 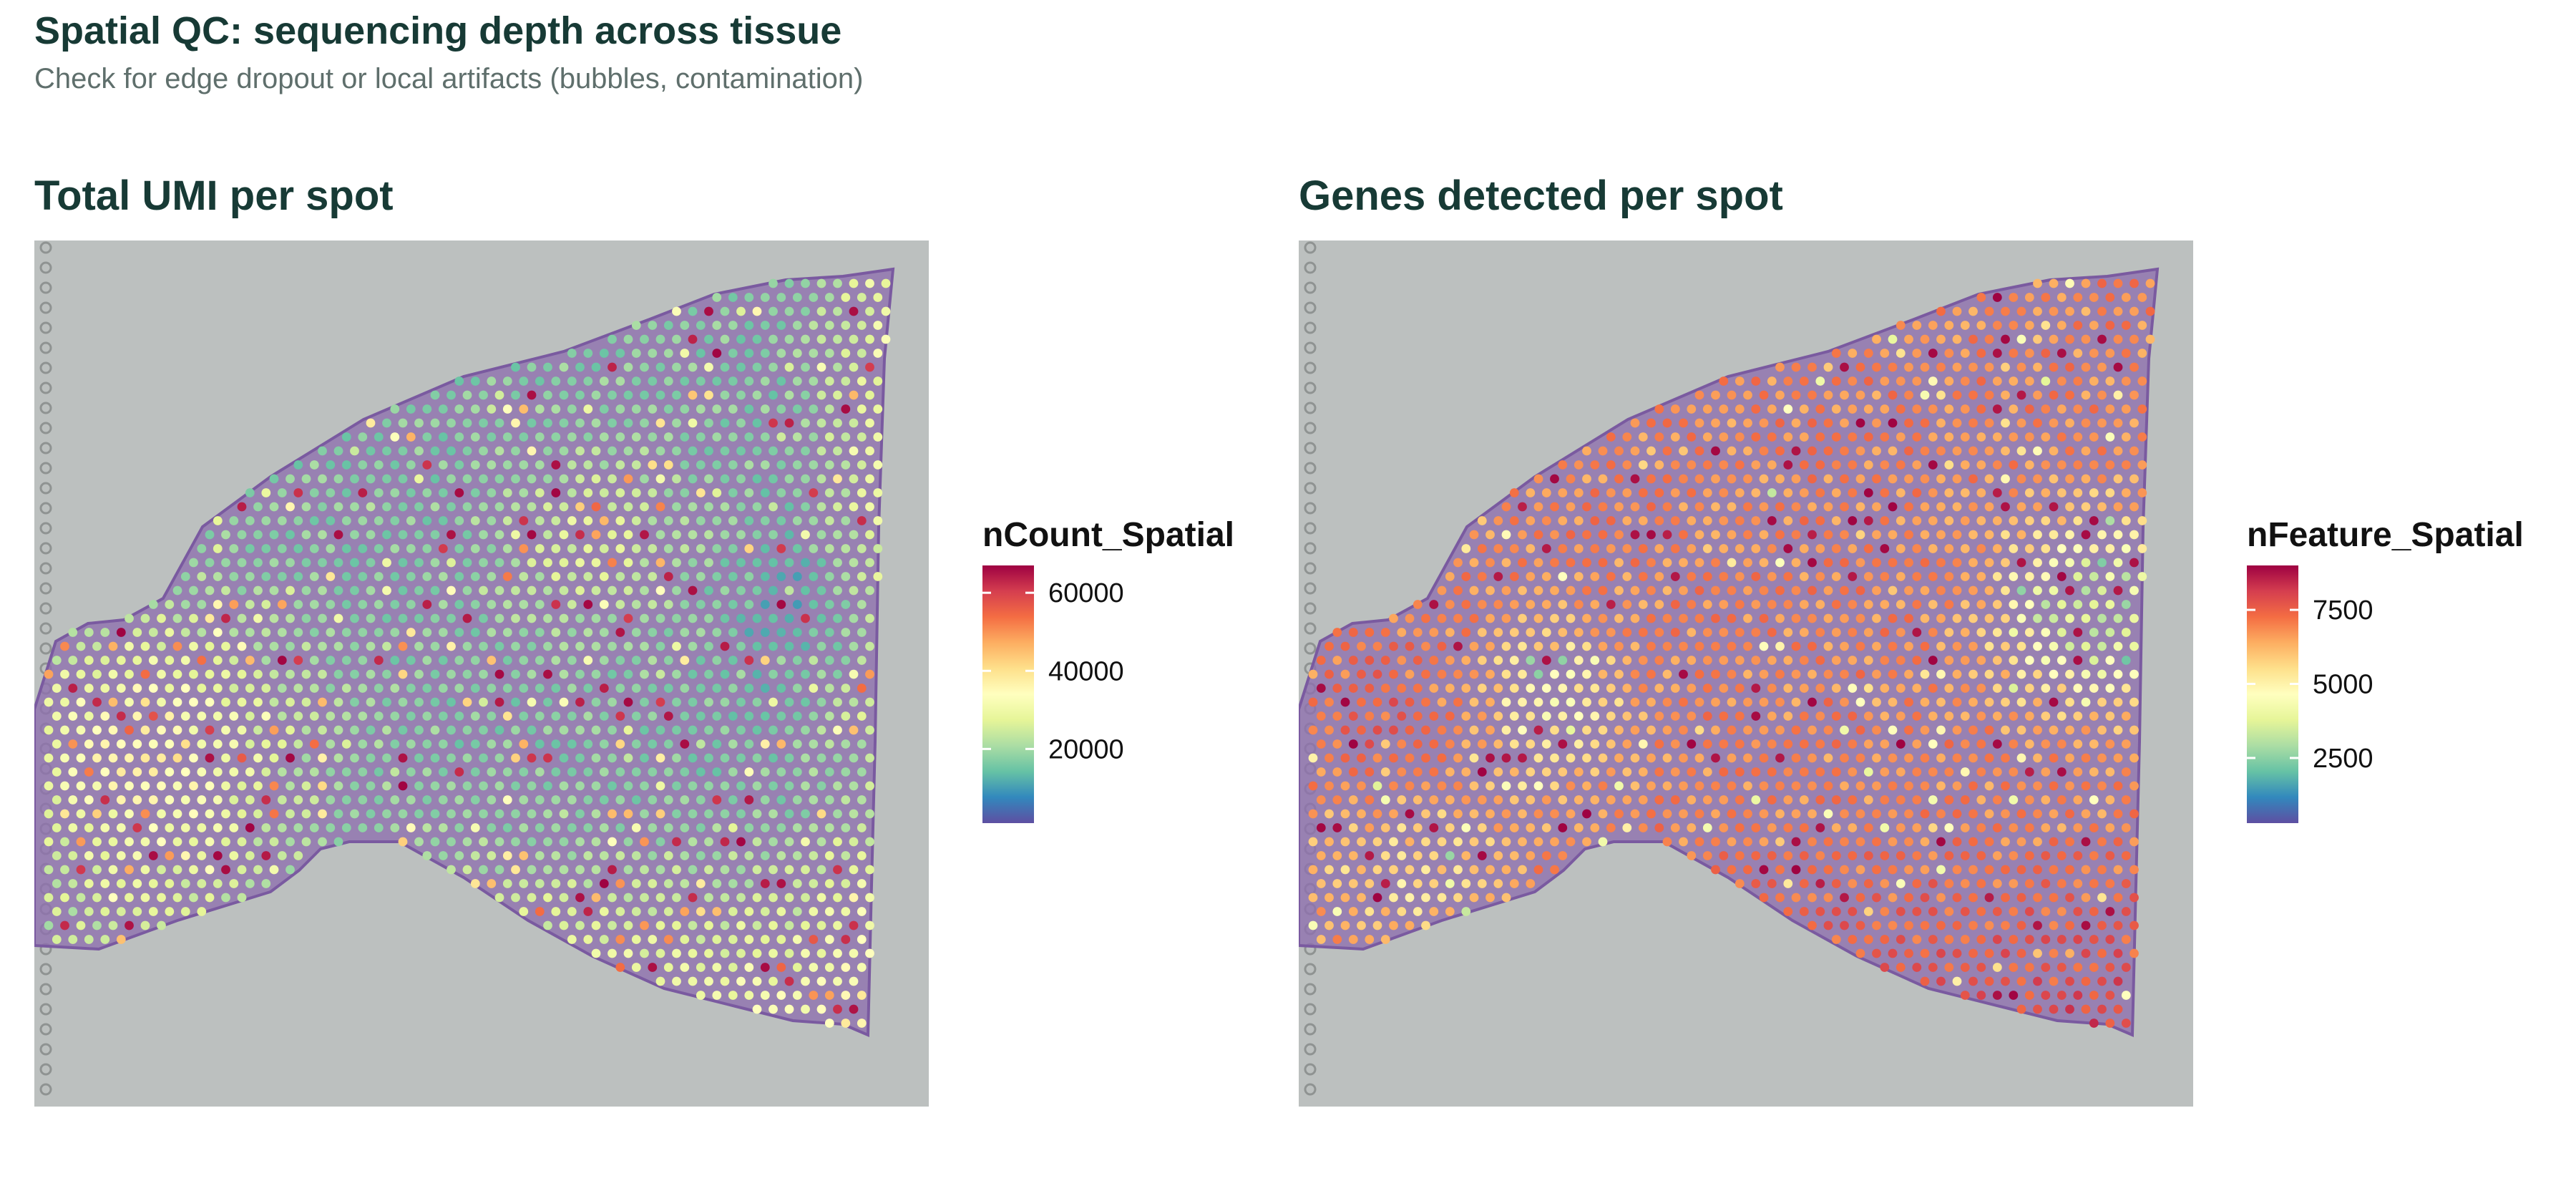 I want to click on legend-ncount: nCount_Spatial 20000 40000 60000, so click(x=1118, y=672).